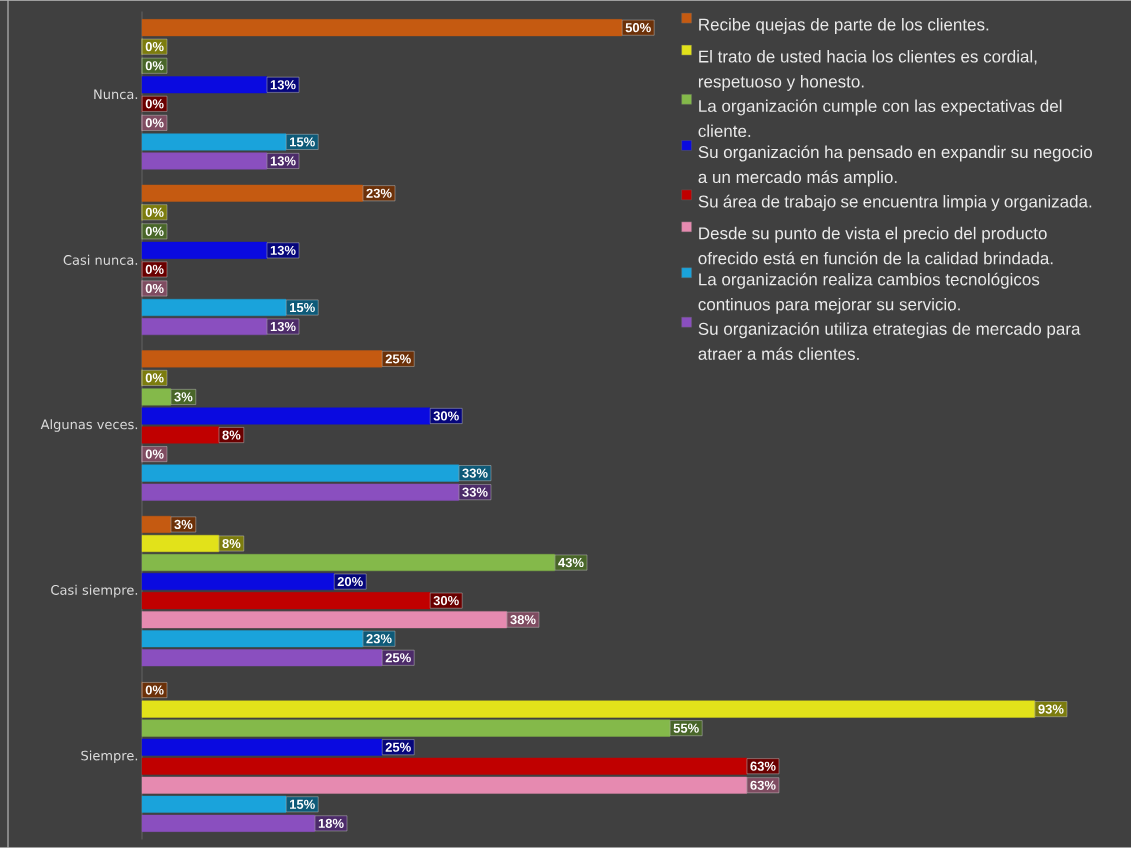 The width and height of the screenshot is (1131, 848). I want to click on legend-label: Su área de trabajo se encuentra limpia y organizada., so click(895, 202).